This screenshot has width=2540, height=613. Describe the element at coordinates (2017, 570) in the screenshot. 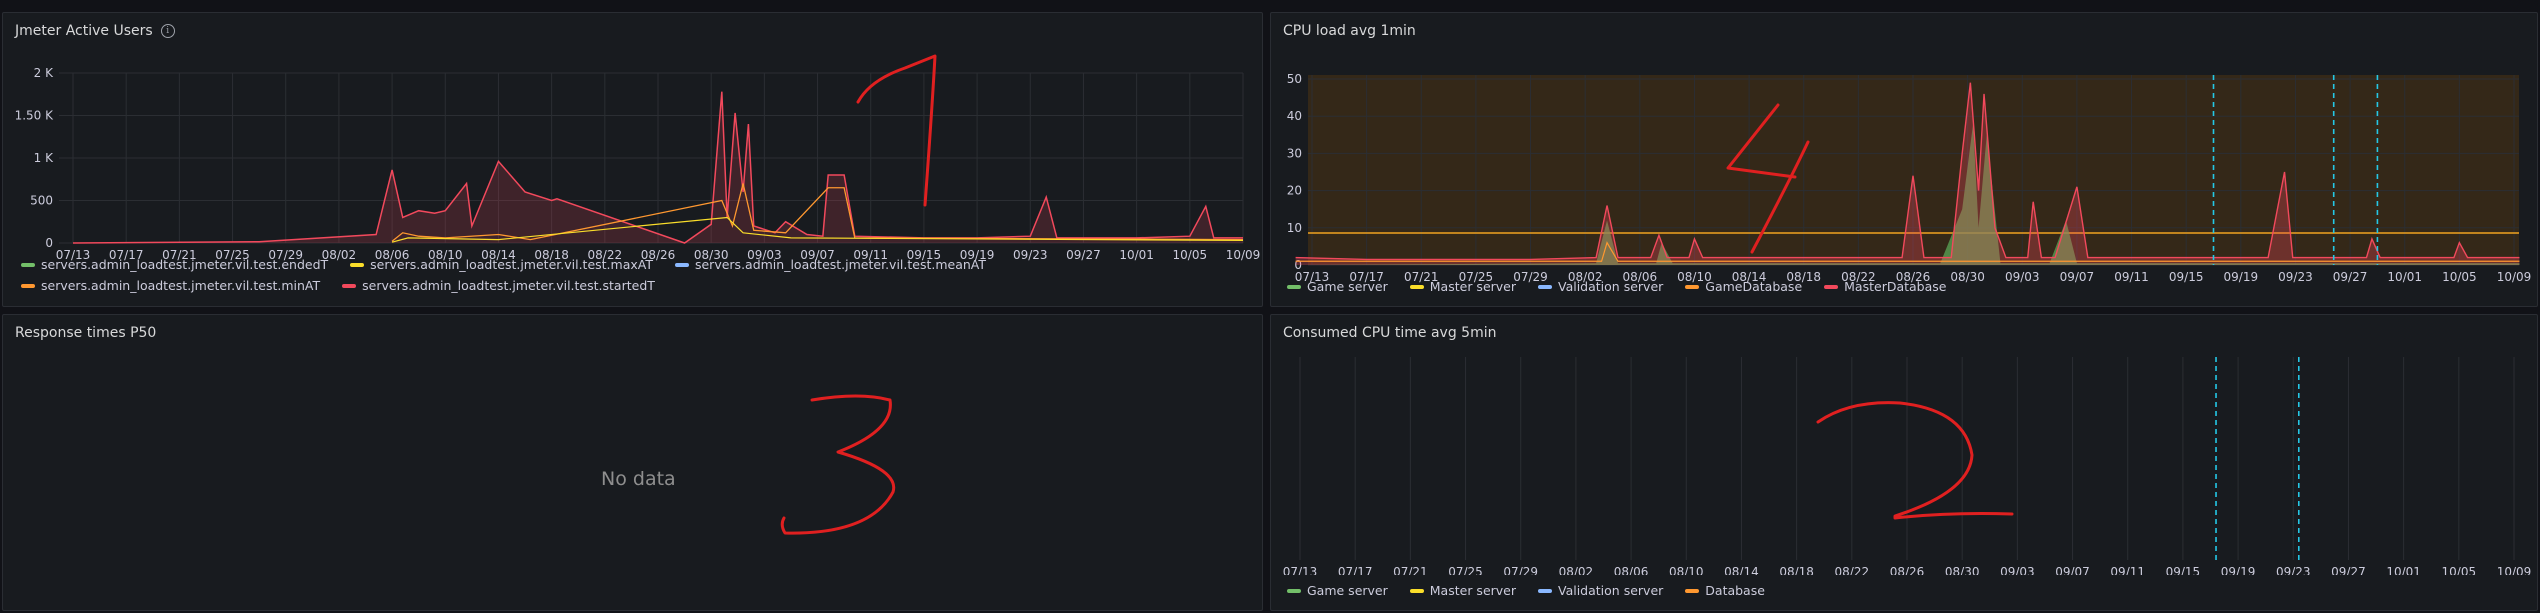

I see `consumed-x-tick: 09/03` at that location.